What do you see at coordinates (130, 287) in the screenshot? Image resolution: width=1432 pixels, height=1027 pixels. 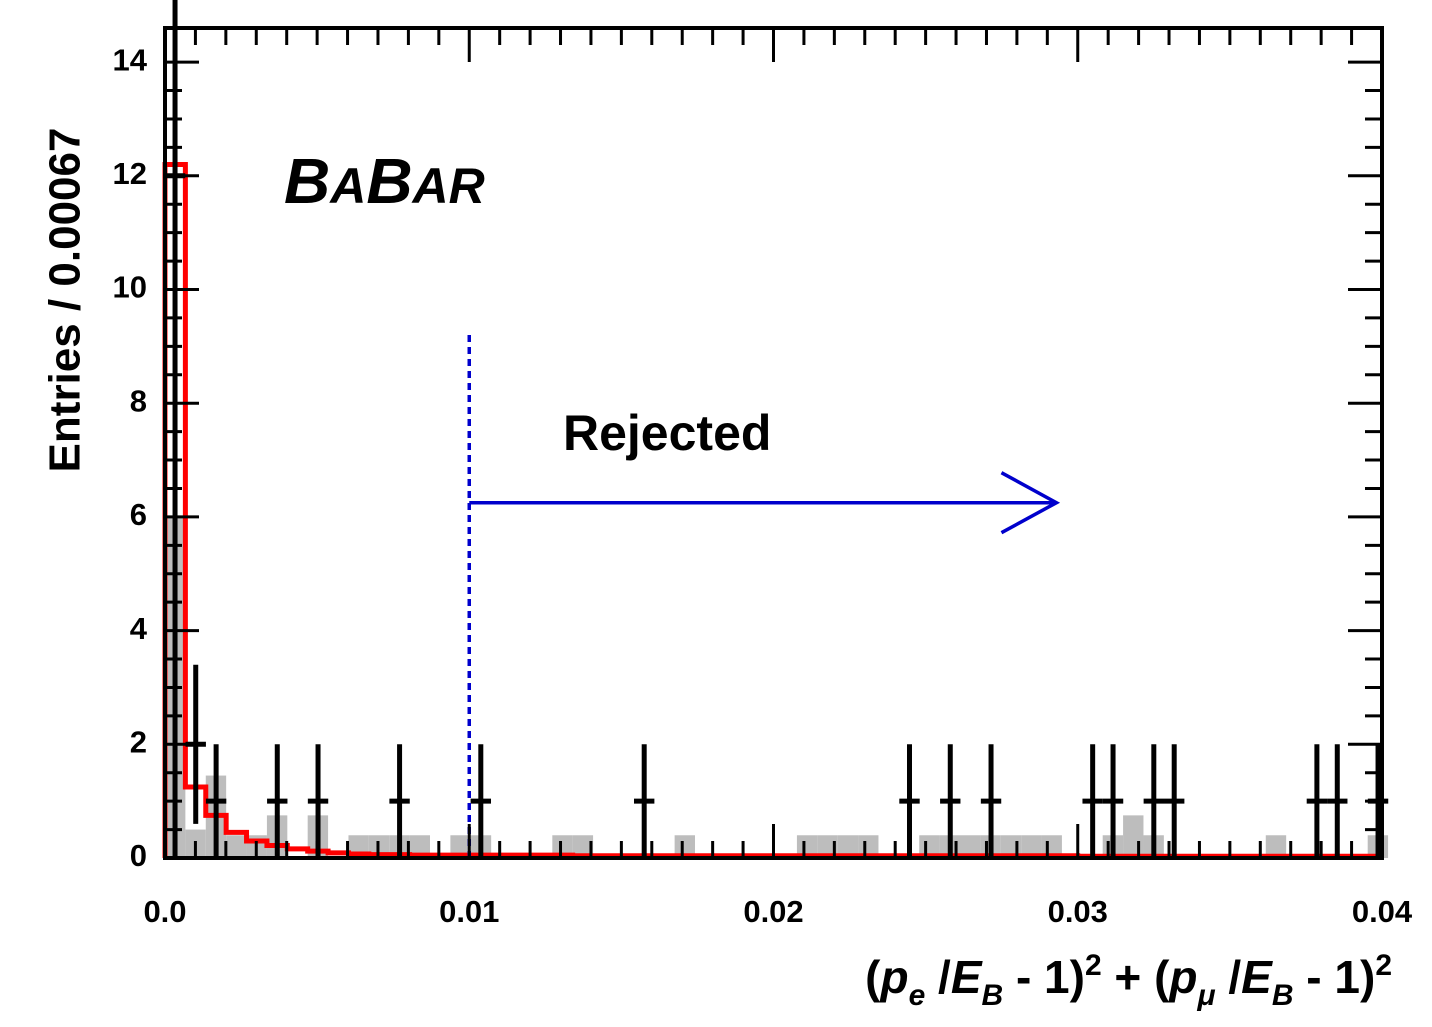 I see `y-tick-label: 10` at bounding box center [130, 287].